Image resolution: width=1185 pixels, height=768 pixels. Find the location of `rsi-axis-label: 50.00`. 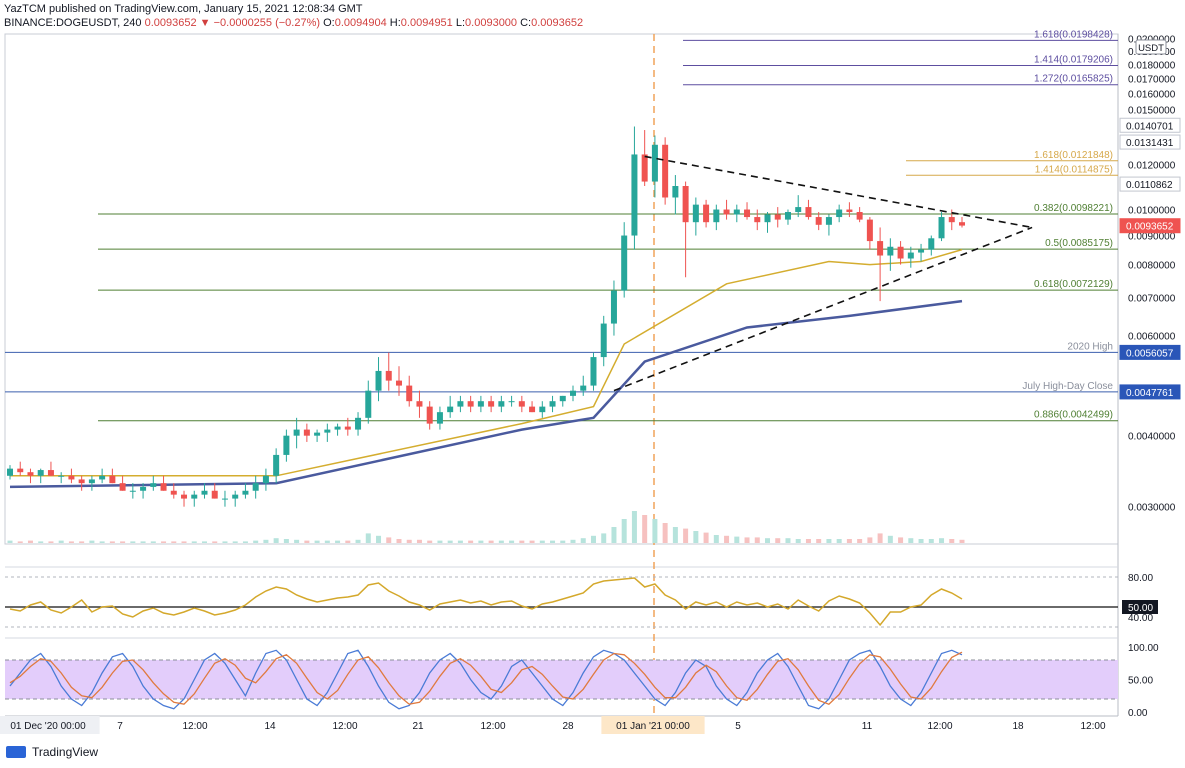

rsi-axis-label: 50.00 is located at coordinates (1140, 608).